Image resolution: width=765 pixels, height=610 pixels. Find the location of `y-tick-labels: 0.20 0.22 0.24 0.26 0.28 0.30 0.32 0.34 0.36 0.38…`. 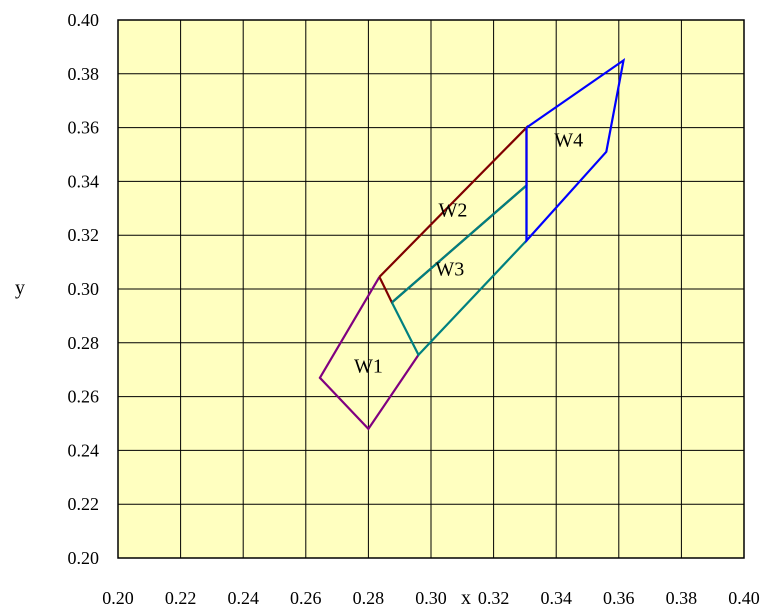

y-tick-labels: 0.20 0.22 0.24 0.26 0.28 0.30 0.32 0.34 0.36 0.38… is located at coordinates (84, 289).